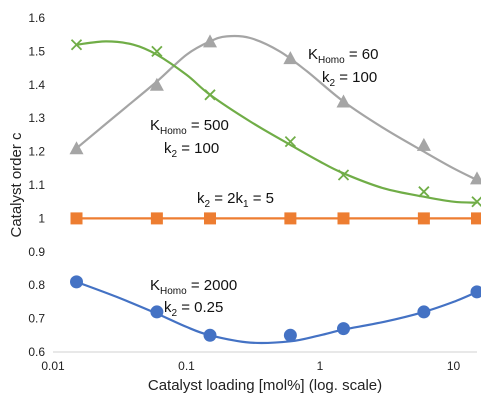 The width and height of the screenshot is (481, 398). What do you see at coordinates (36, 252) in the screenshot?
I see `y-tick-label: 0.9` at bounding box center [36, 252].